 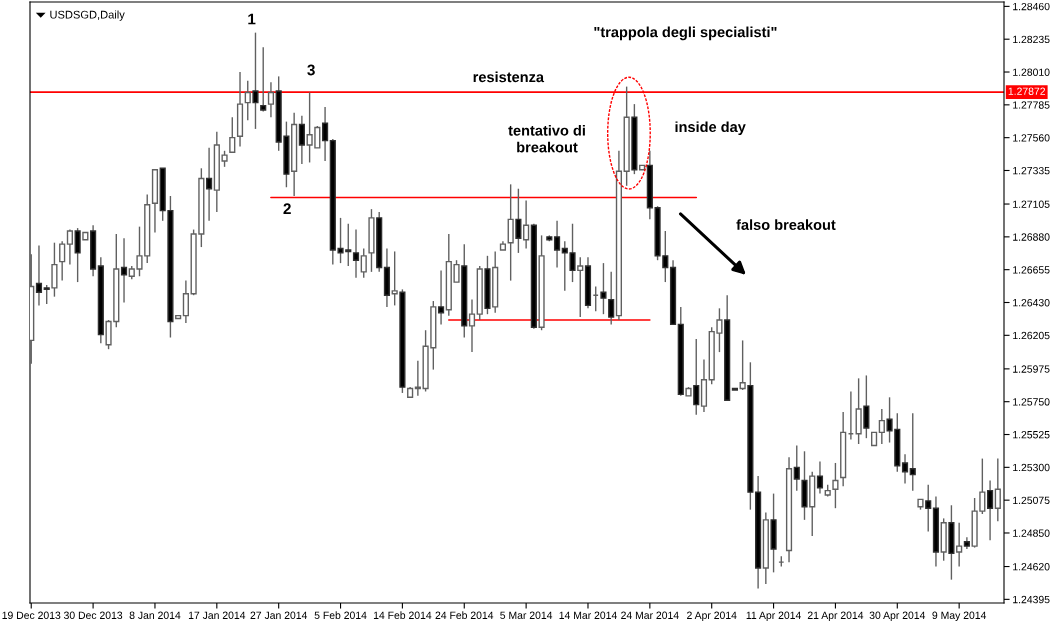 I want to click on x-tick-label: 5 Feb 2014, so click(x=340, y=615).